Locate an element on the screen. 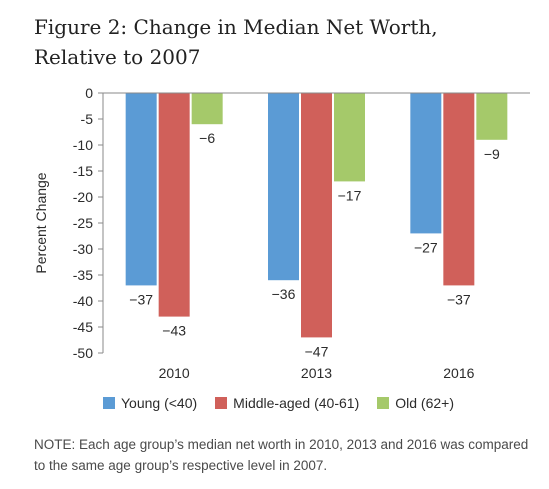 The height and width of the screenshot is (489, 549). chart-title-line-2: Relative to 2007 is located at coordinates (117, 57).